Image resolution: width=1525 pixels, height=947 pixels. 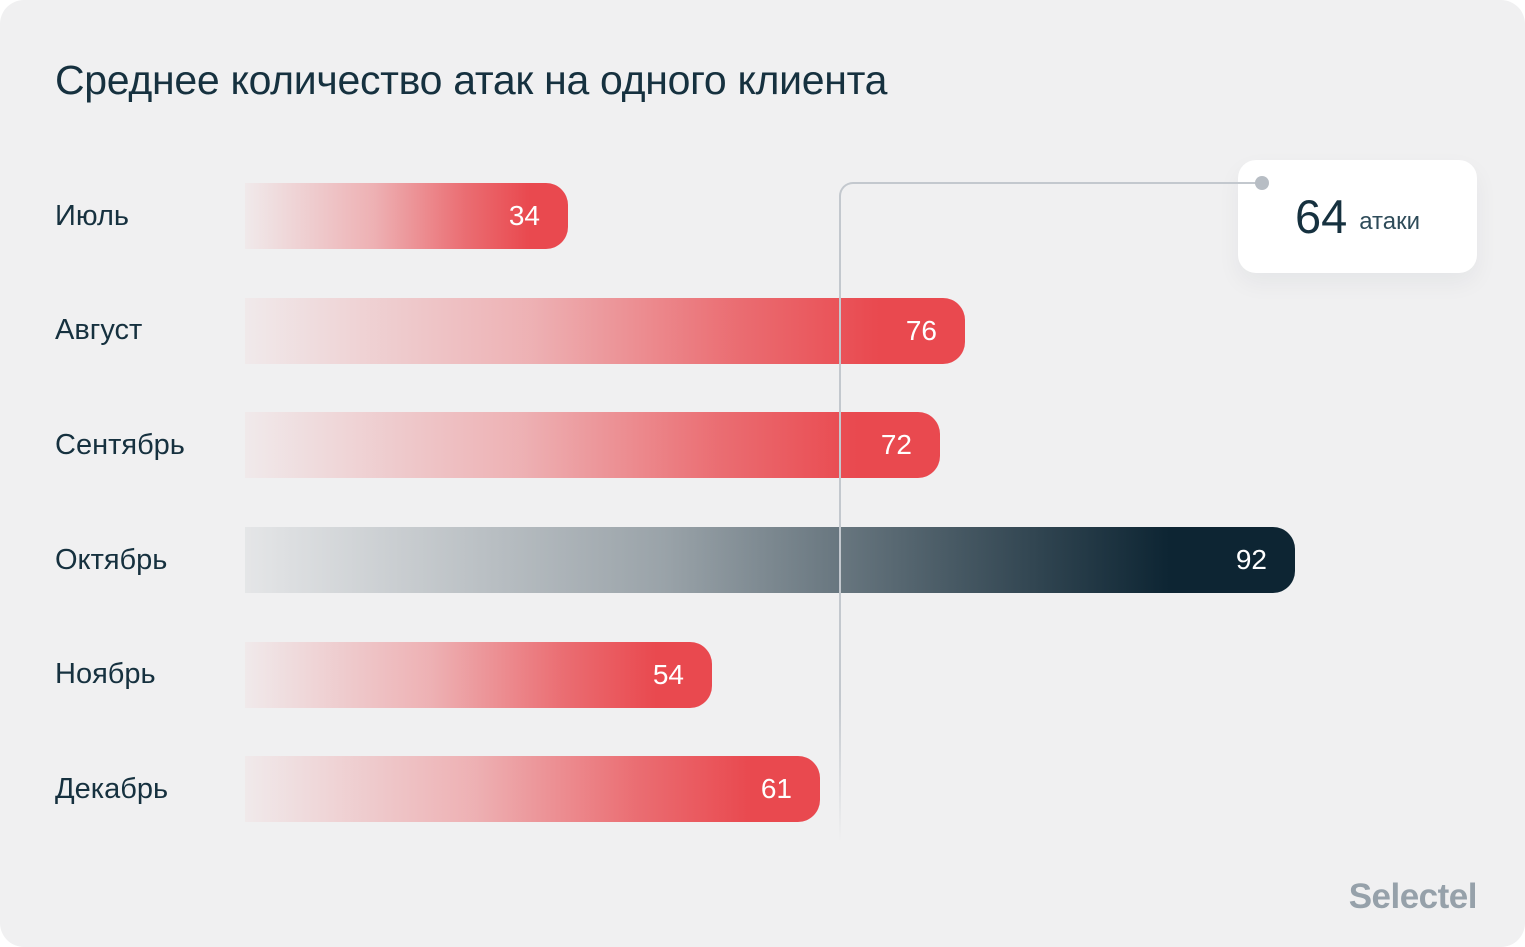 What do you see at coordinates (532, 789) in the screenshot?
I see `bar: 61` at bounding box center [532, 789].